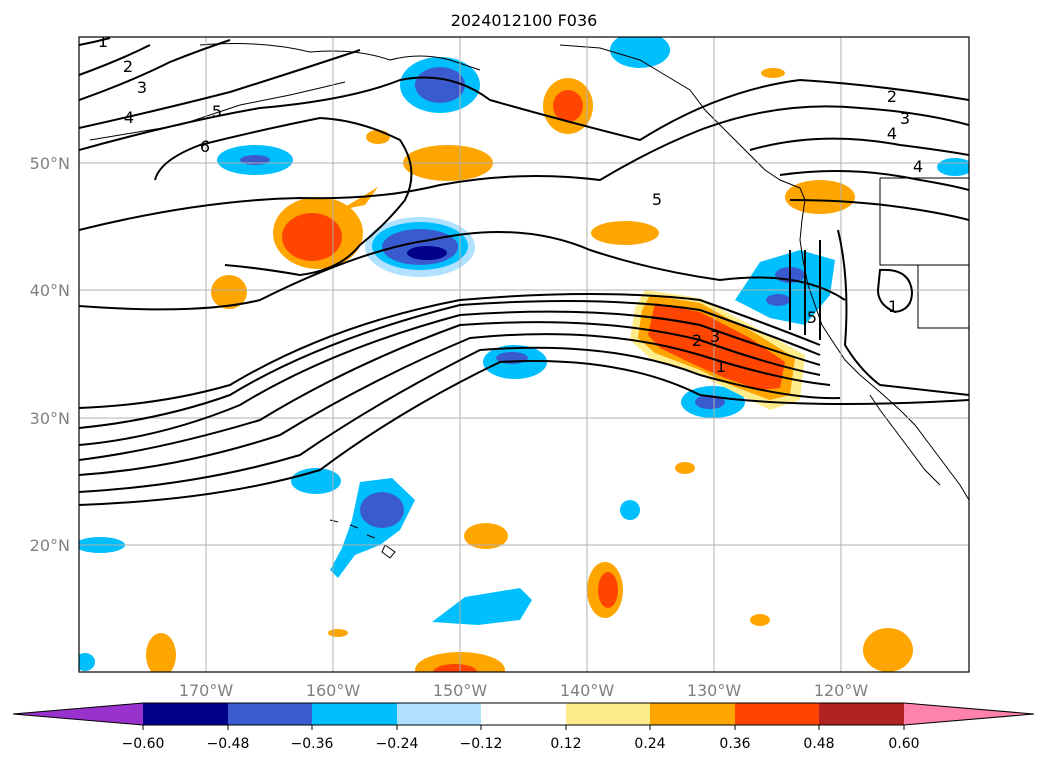 This screenshot has height=765, width=1047. What do you see at coordinates (312, 744) in the screenshot?
I see `colorbar-tick-label: −0.36` at bounding box center [312, 744].